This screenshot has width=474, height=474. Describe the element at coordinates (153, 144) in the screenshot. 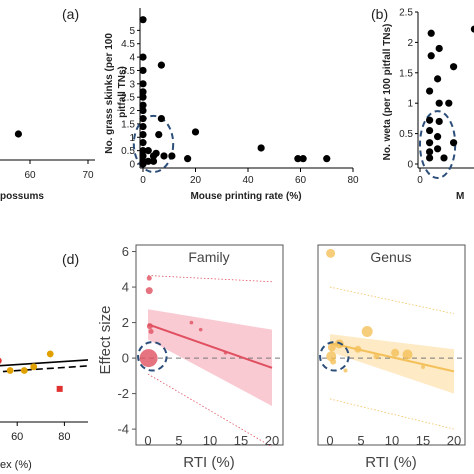

I see `a-right-highlight-circle` at that location.